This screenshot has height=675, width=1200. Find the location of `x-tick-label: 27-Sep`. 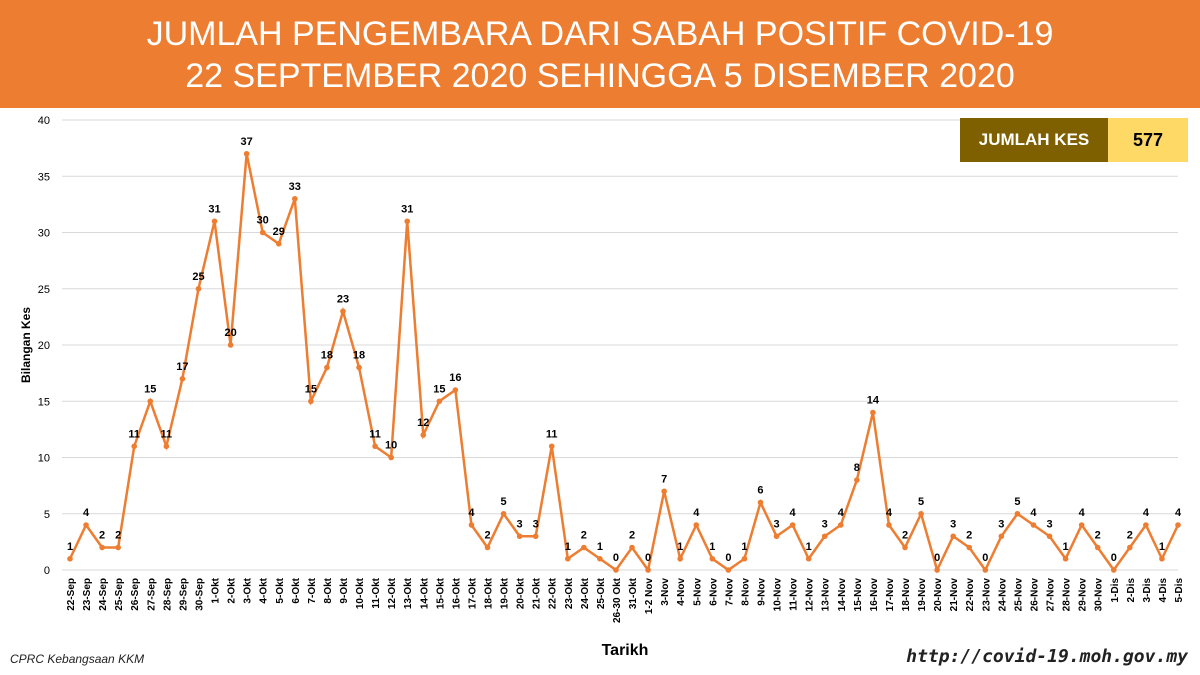

x-tick-label: 27-Sep is located at coordinates (151, 594).